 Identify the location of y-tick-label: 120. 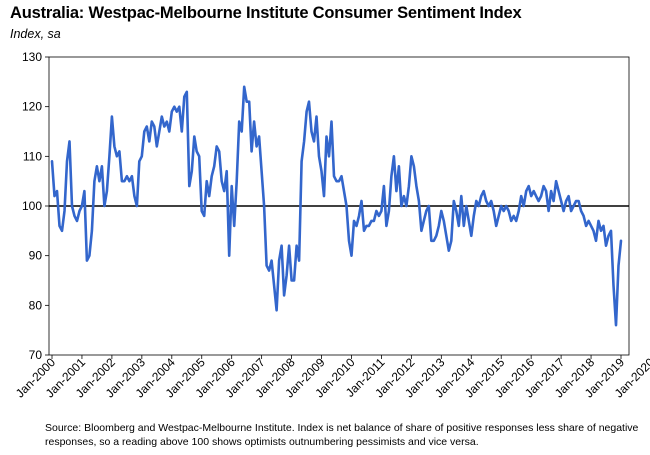
(32, 107).